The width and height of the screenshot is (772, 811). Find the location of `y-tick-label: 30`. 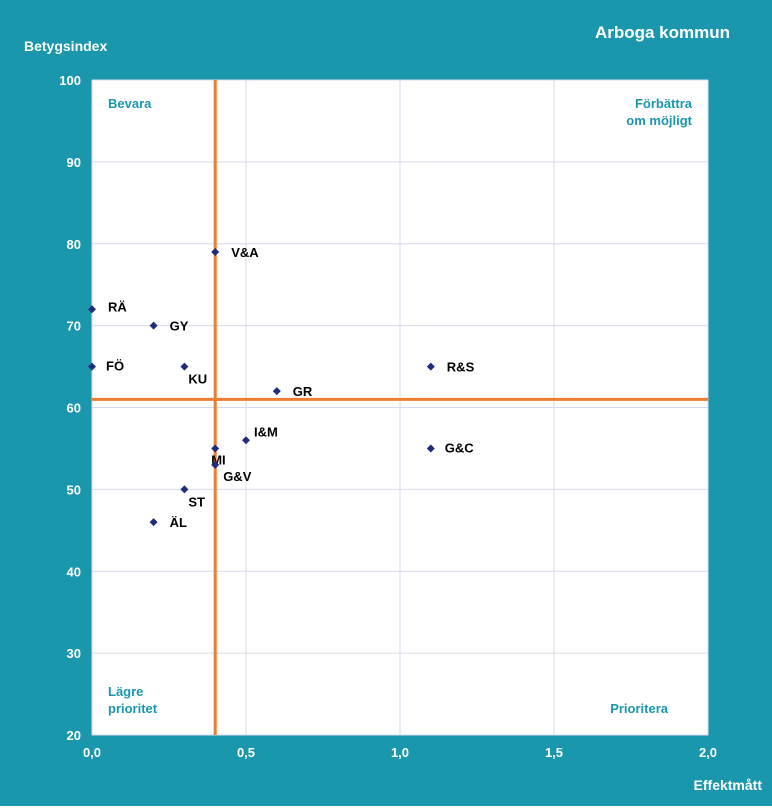

y-tick-label: 30 is located at coordinates (74, 653).